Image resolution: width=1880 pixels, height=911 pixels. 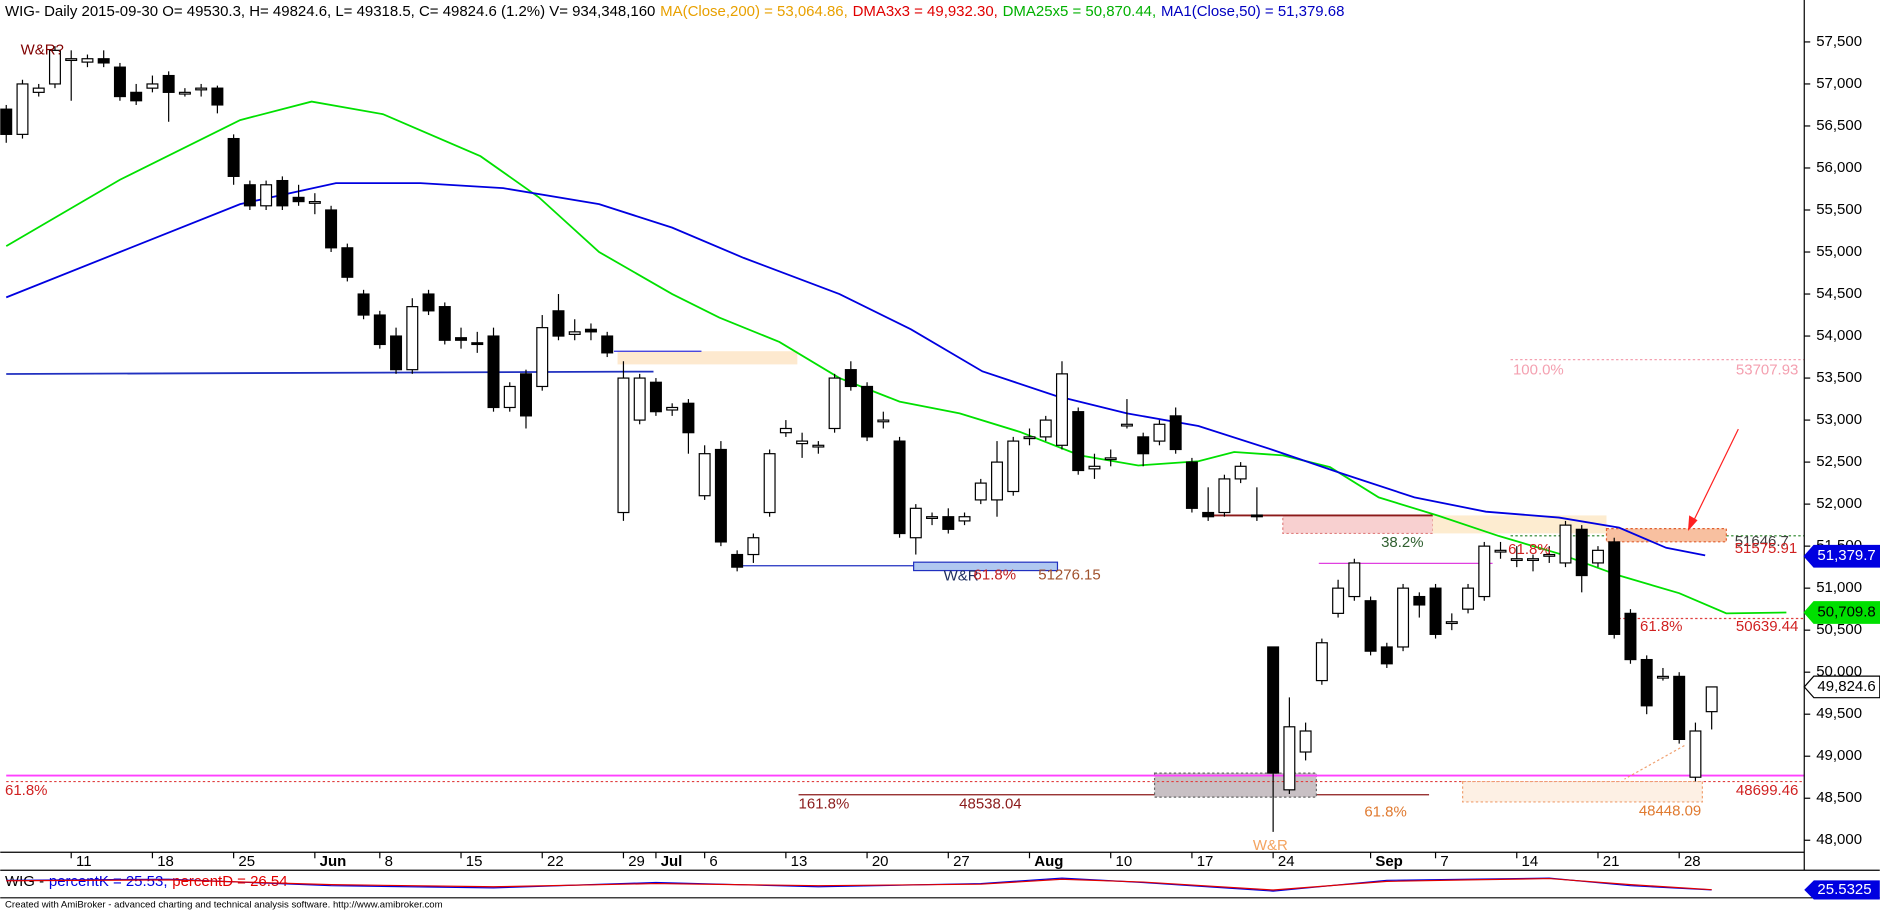 I want to click on x-tick-label: 28, so click(x=1692, y=861).